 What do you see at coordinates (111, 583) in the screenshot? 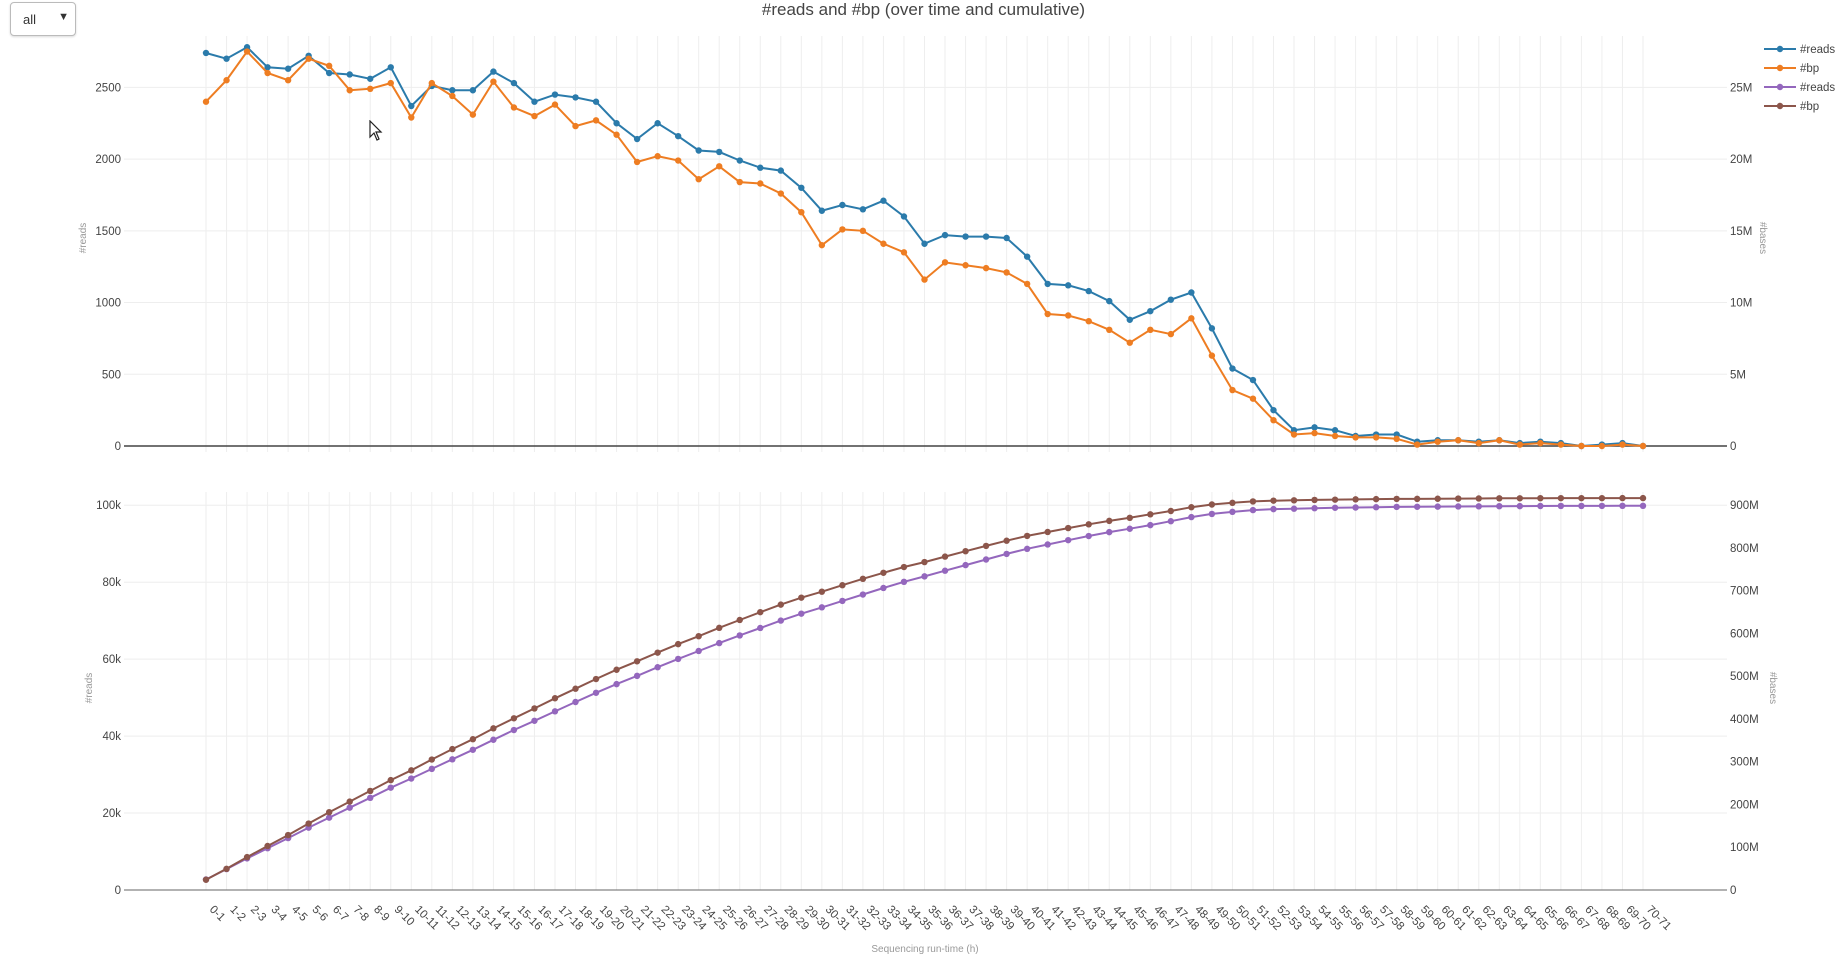
I see `y-tick-label: 80k` at bounding box center [111, 583].